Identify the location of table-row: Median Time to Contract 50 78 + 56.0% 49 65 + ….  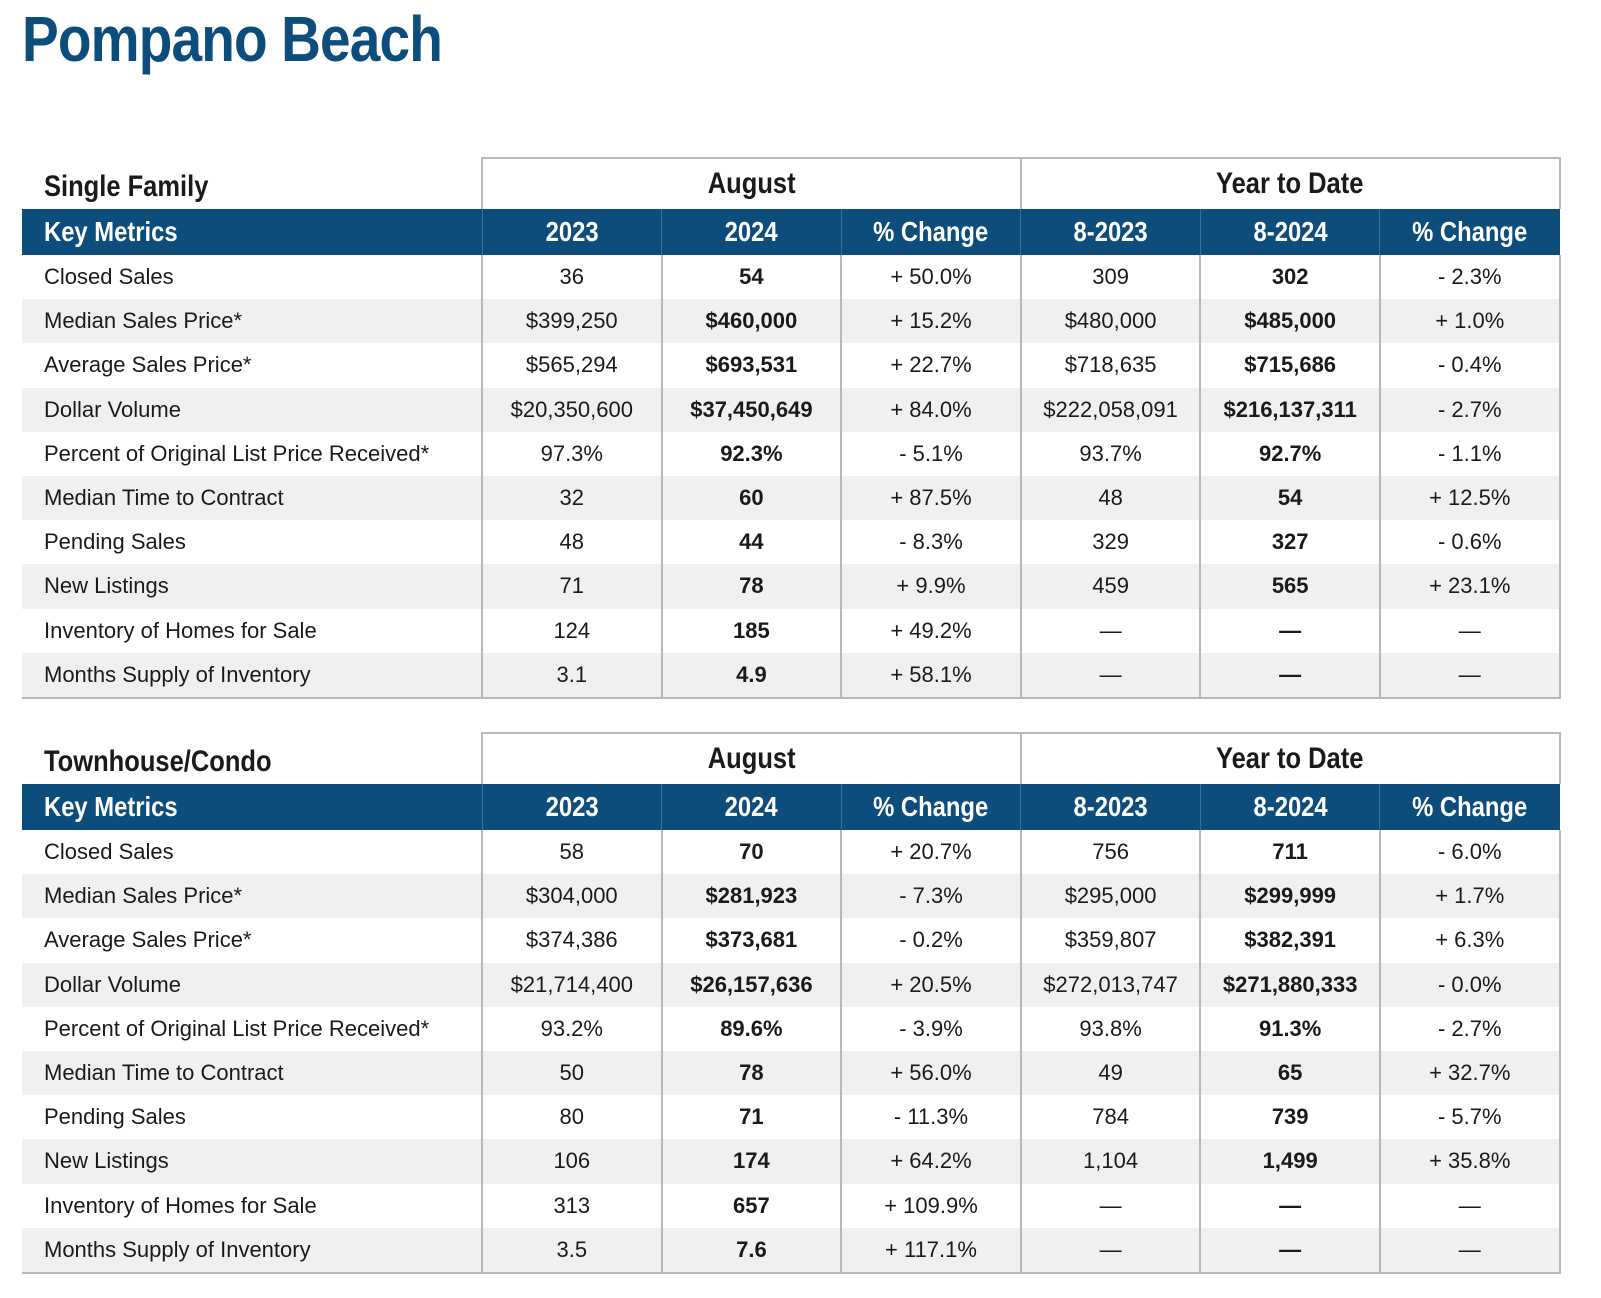
(791, 1073).